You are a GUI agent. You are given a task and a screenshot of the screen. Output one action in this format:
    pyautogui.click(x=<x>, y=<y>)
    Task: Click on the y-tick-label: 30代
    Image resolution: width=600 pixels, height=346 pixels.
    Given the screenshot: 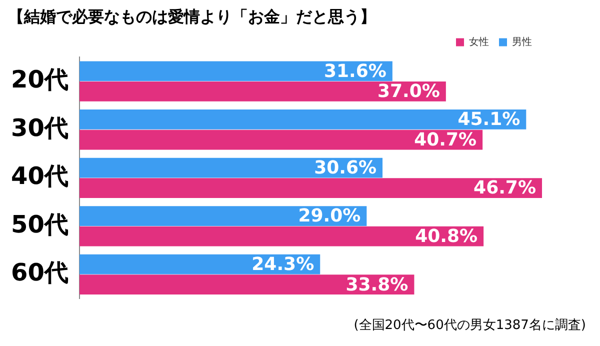 What is the action you would take?
    pyautogui.click(x=39, y=128)
    